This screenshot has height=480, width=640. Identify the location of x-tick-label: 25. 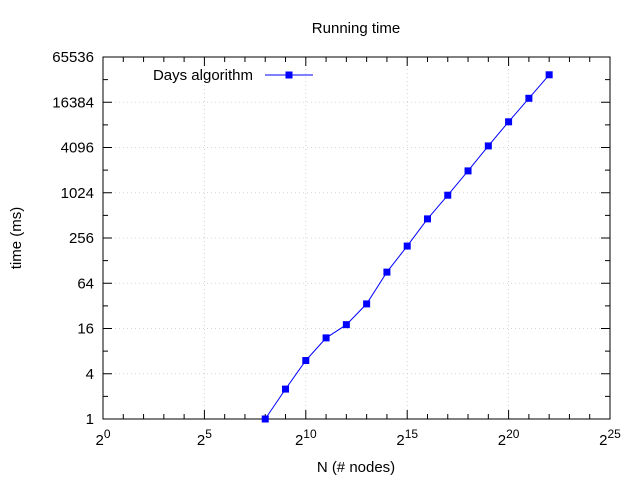
(204, 438).